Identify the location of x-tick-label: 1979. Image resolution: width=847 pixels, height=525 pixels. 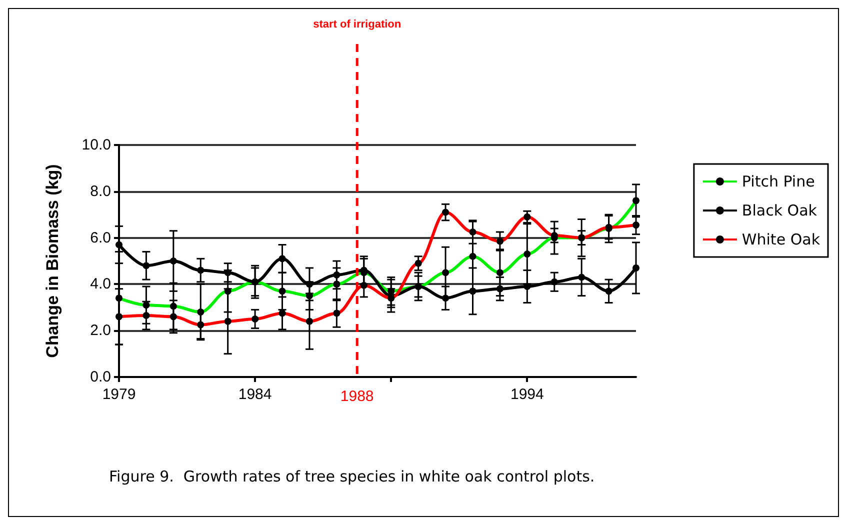
(119, 394).